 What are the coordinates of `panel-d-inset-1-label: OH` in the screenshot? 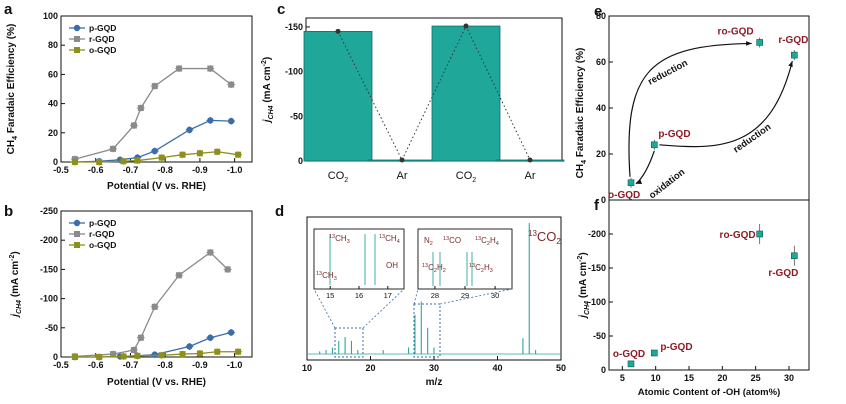 It's located at (392, 265).